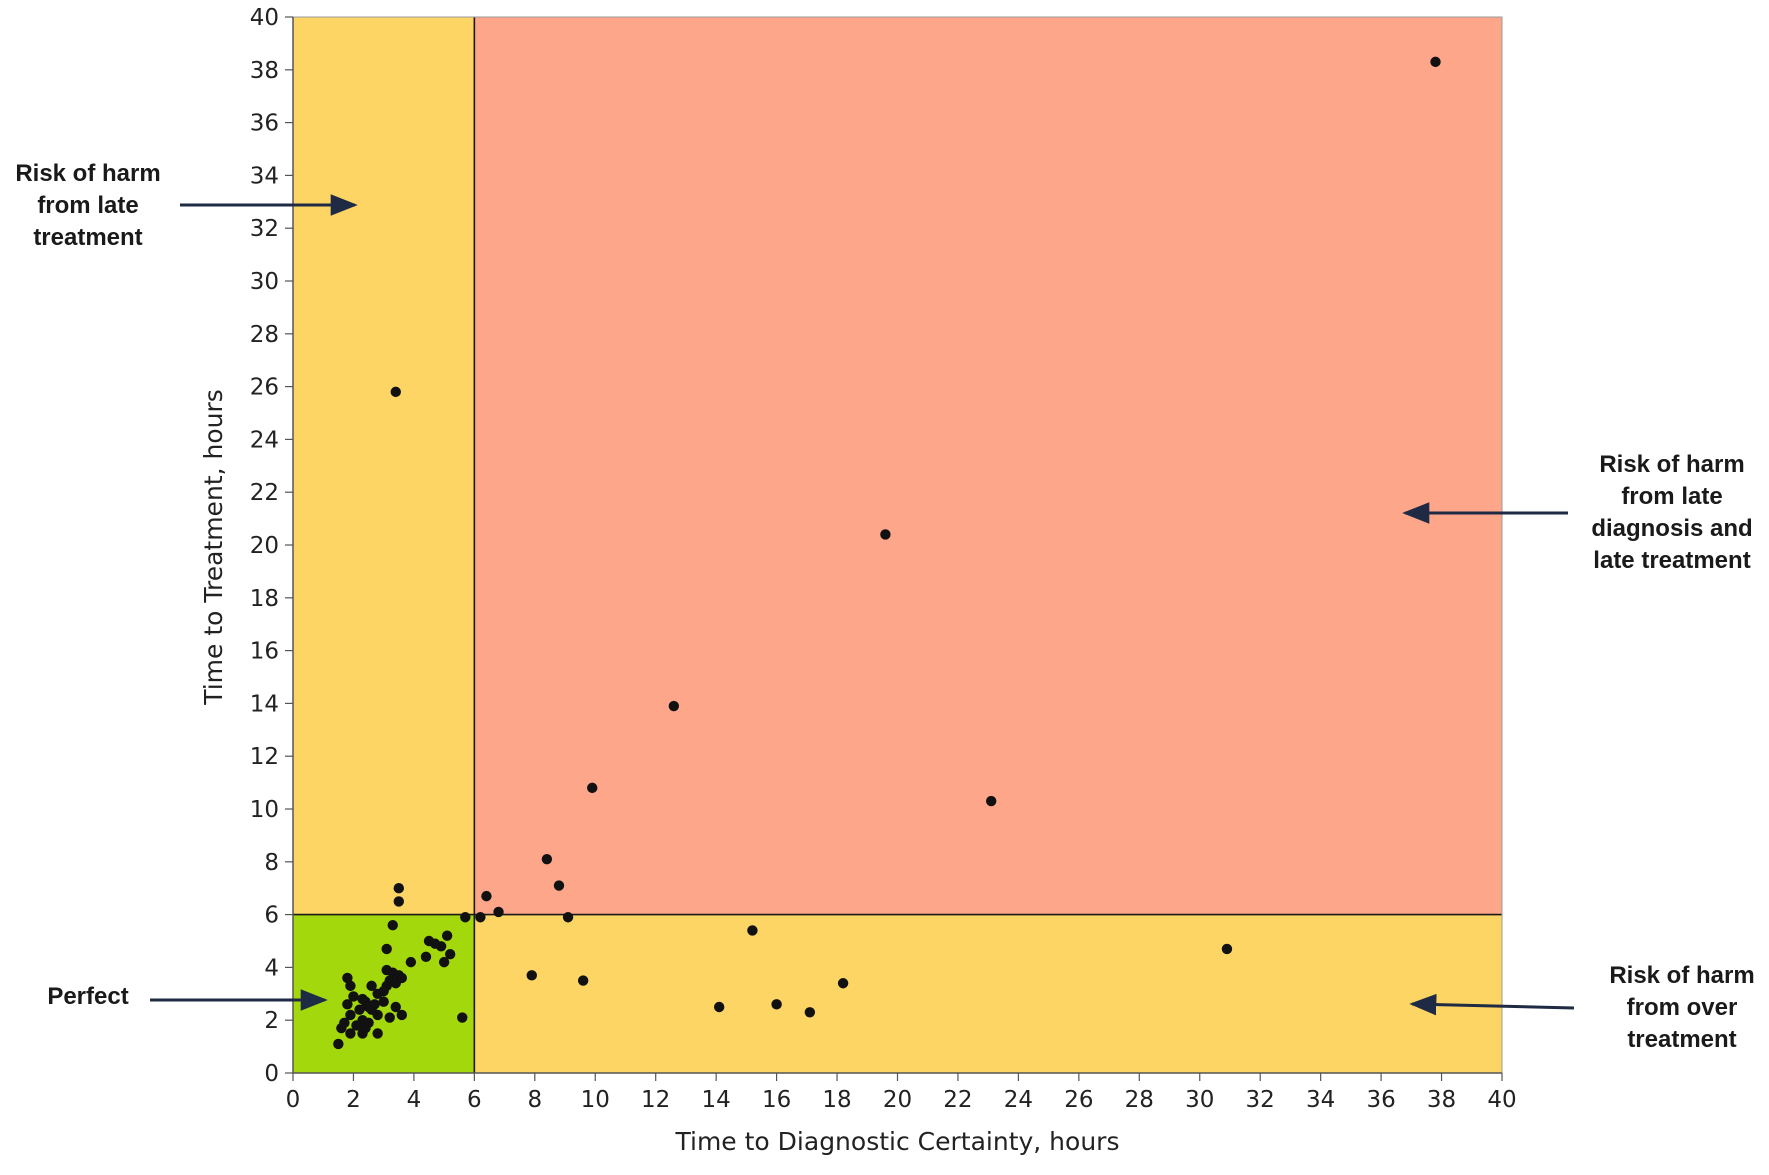 The width and height of the screenshot is (1769, 1175). I want to click on annotation-line: late treatment, so click(1671, 560).